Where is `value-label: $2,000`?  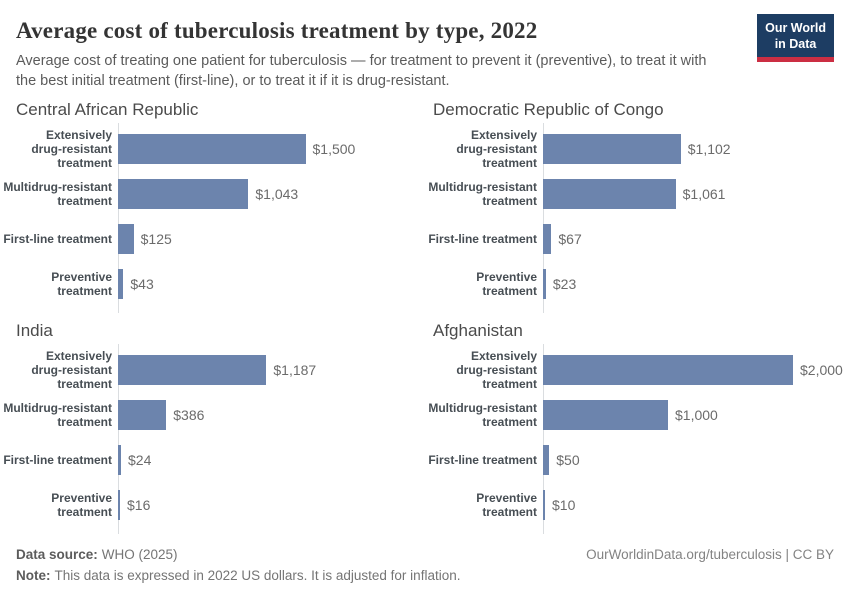
value-label: $2,000 is located at coordinates (821, 370).